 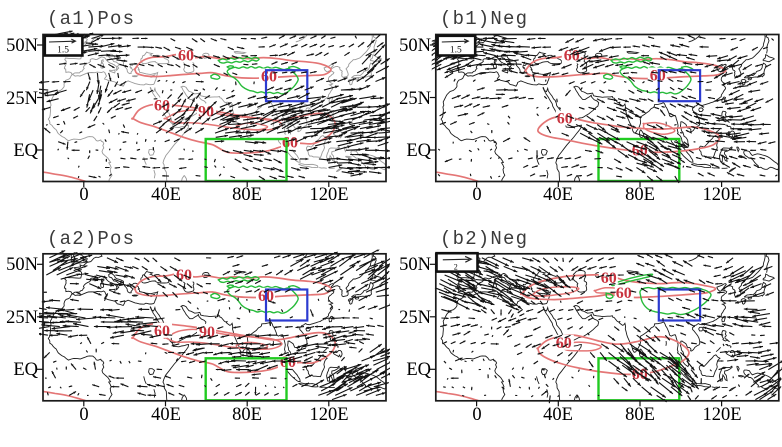 I want to click on svg-text: (b2)Neg, so click(x=484, y=239).